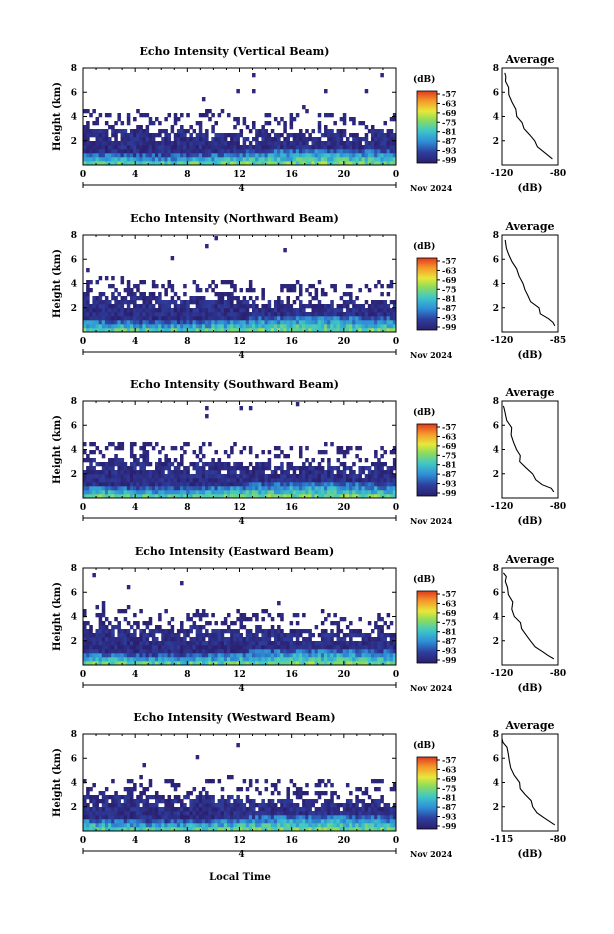  Describe the element at coordinates (496, 142) in the screenshot. I see `profile-y-tick-label: 2` at that location.